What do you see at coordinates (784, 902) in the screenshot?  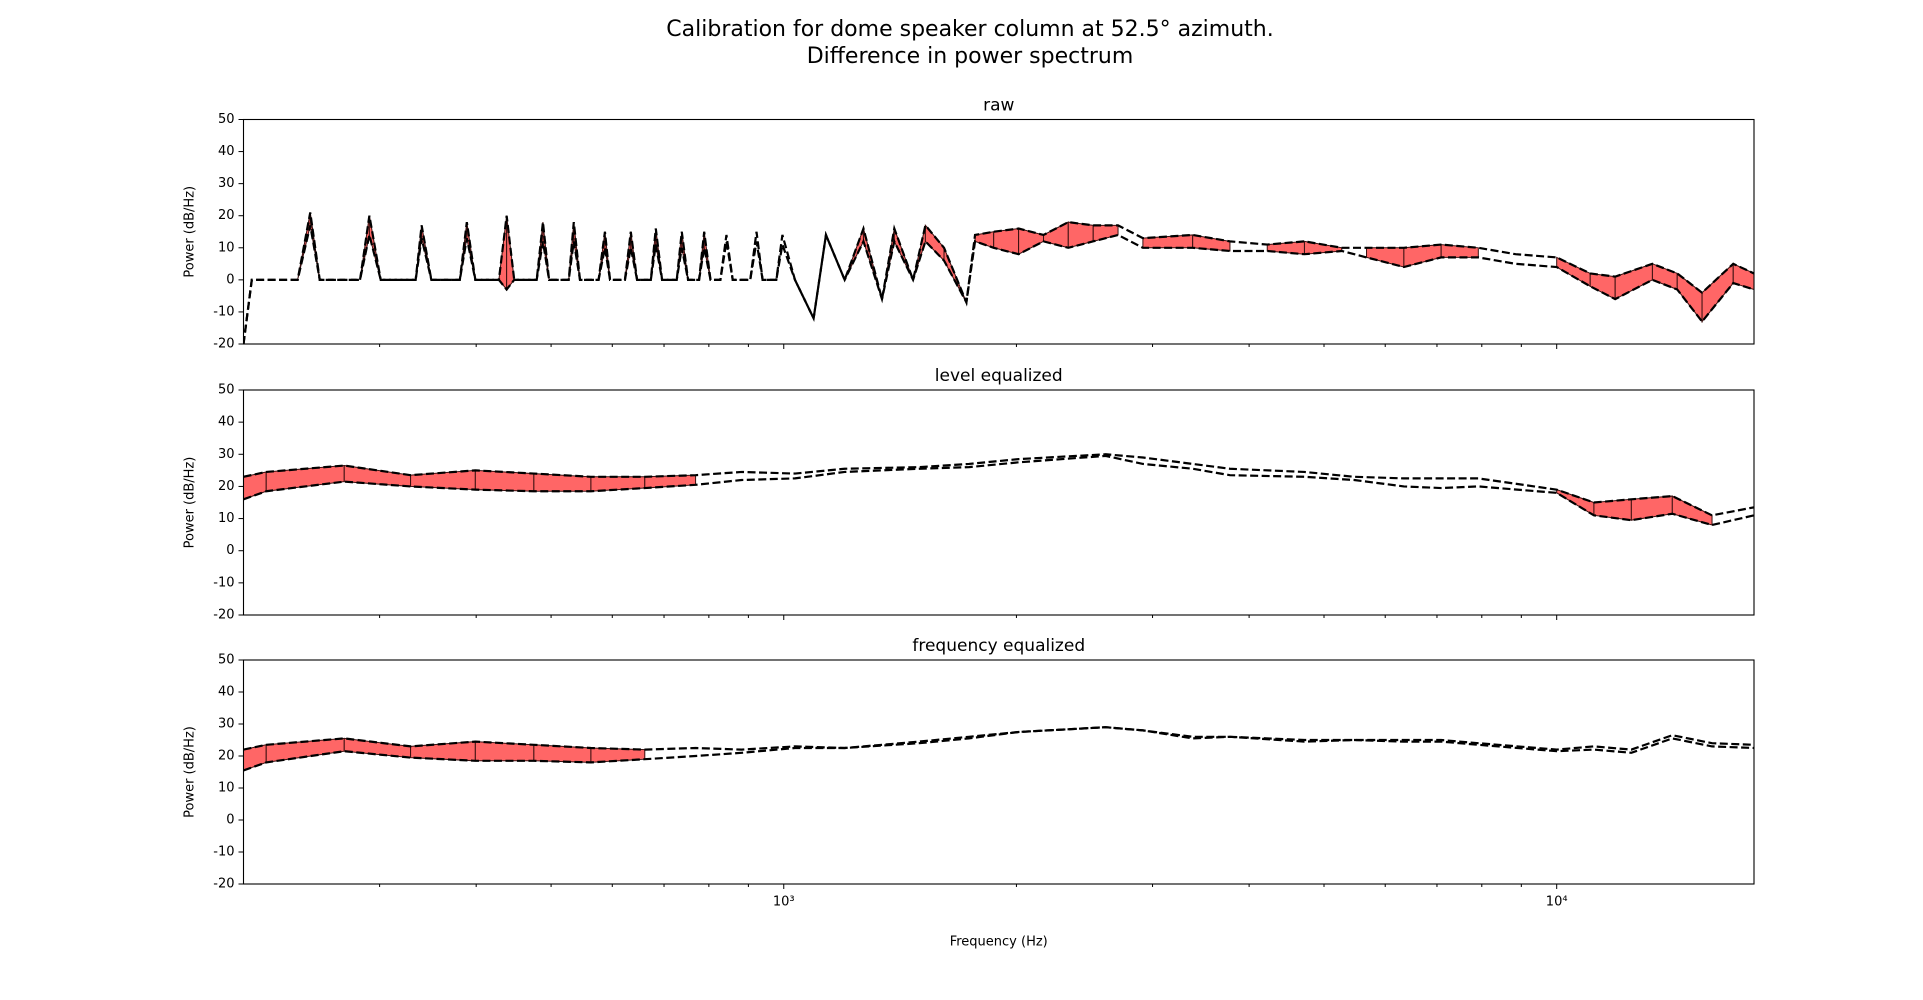 I see `x-tick-label: 10³` at bounding box center [784, 902].